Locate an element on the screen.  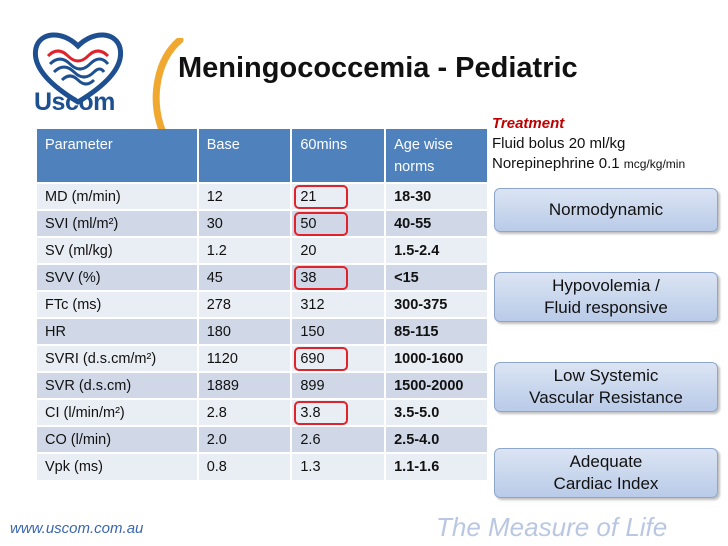
cell-base: 1.2 is located at coordinates (245, 250).